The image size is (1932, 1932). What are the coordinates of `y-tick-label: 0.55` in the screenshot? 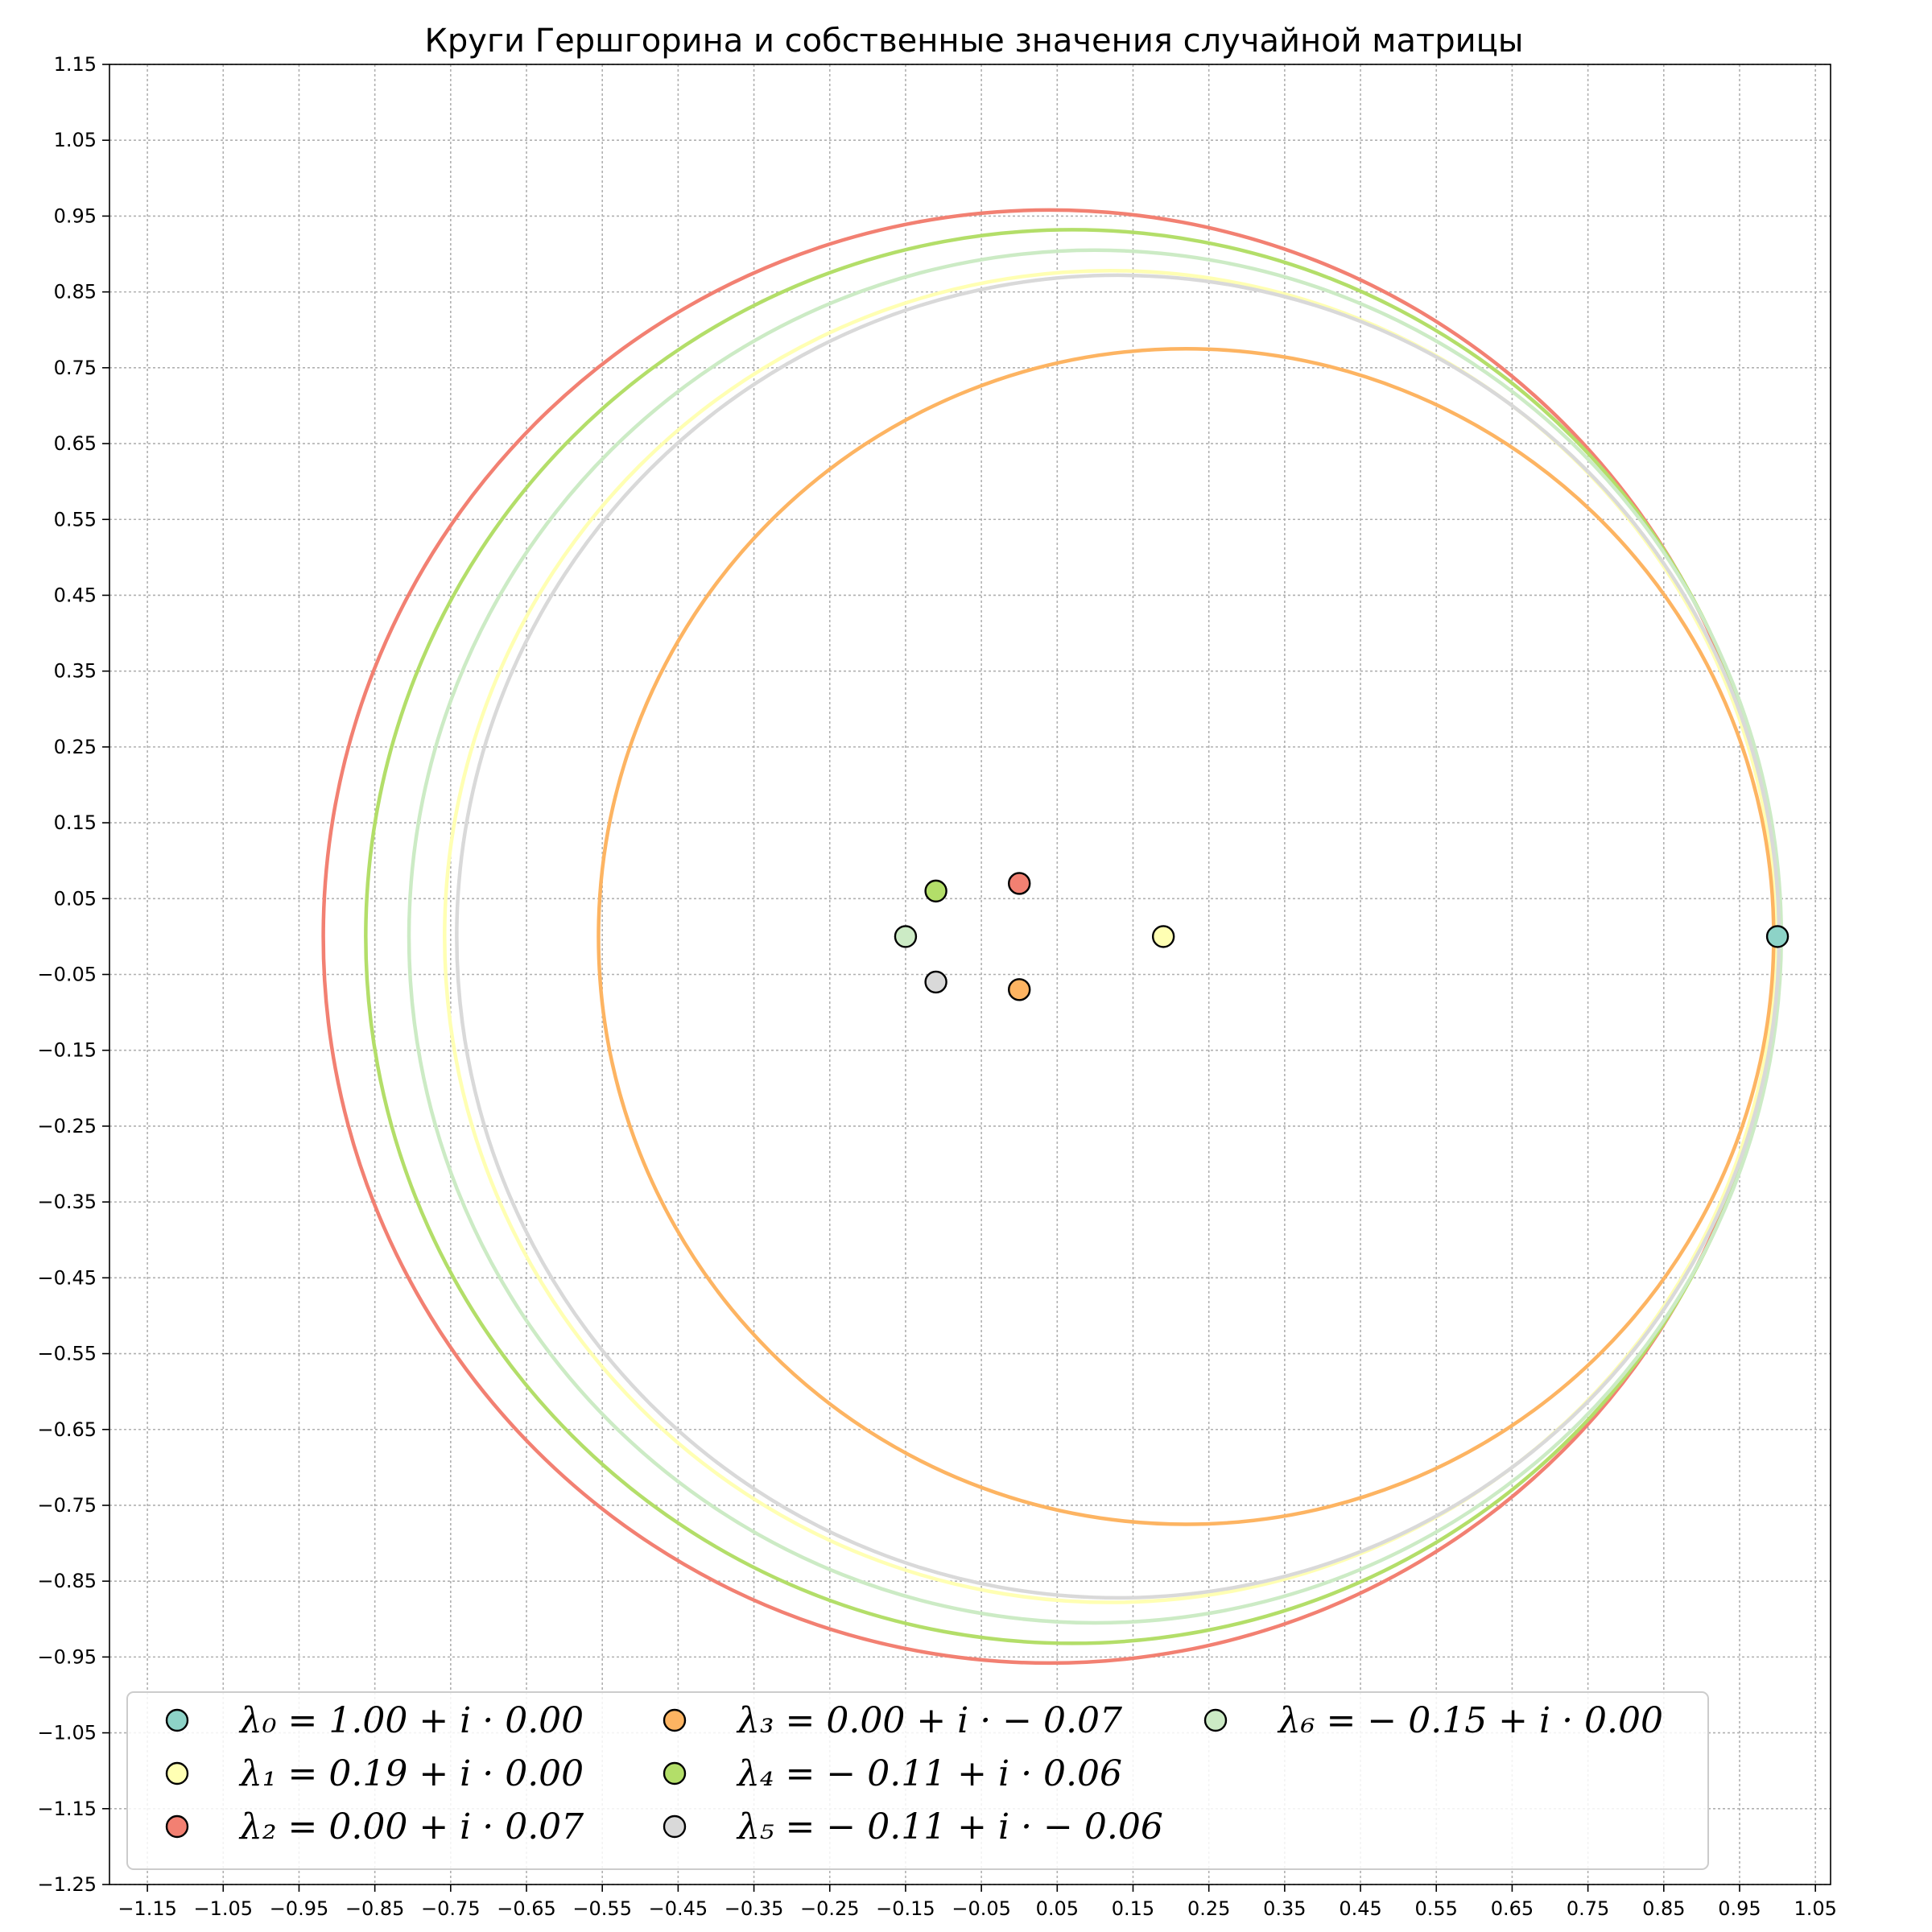 It's located at (75, 519).